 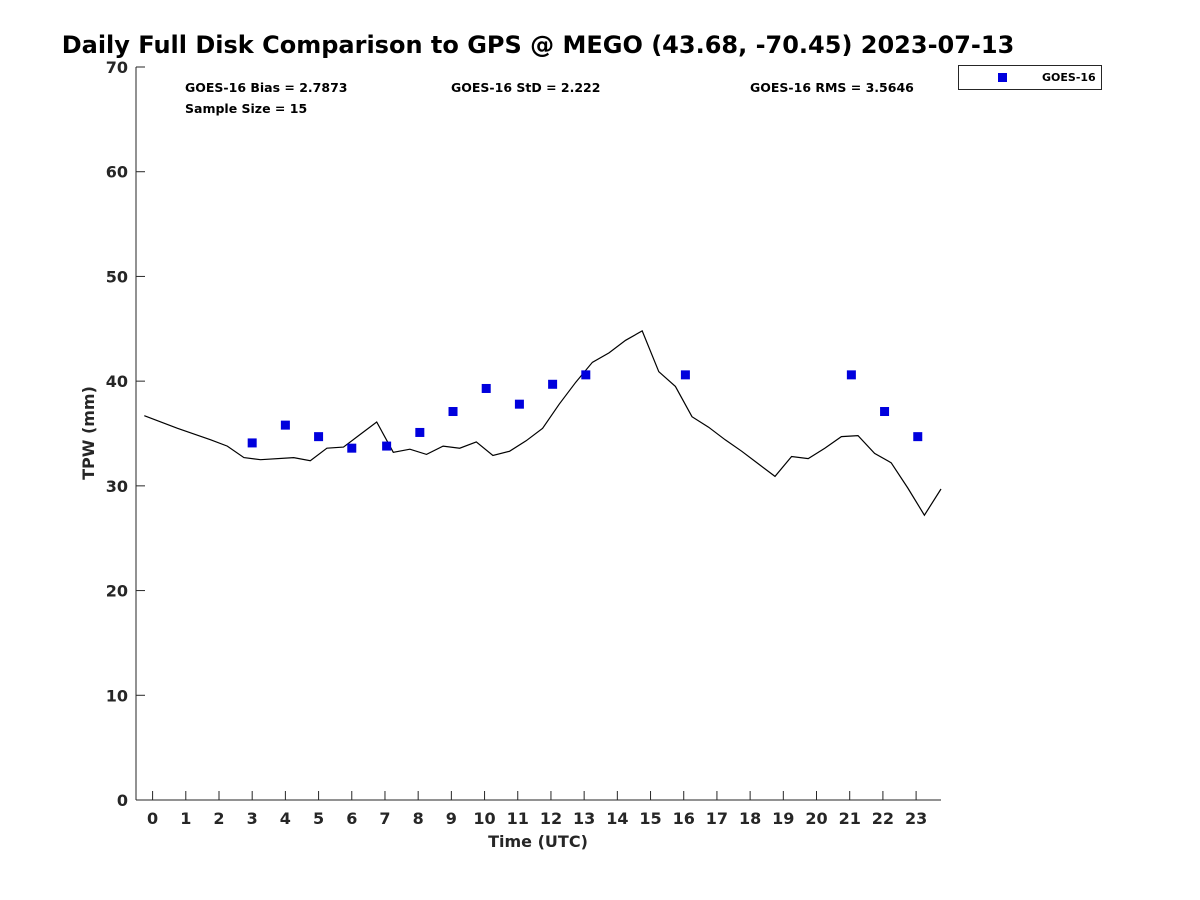 I want to click on x-tick-label: 16, so click(x=684, y=818).